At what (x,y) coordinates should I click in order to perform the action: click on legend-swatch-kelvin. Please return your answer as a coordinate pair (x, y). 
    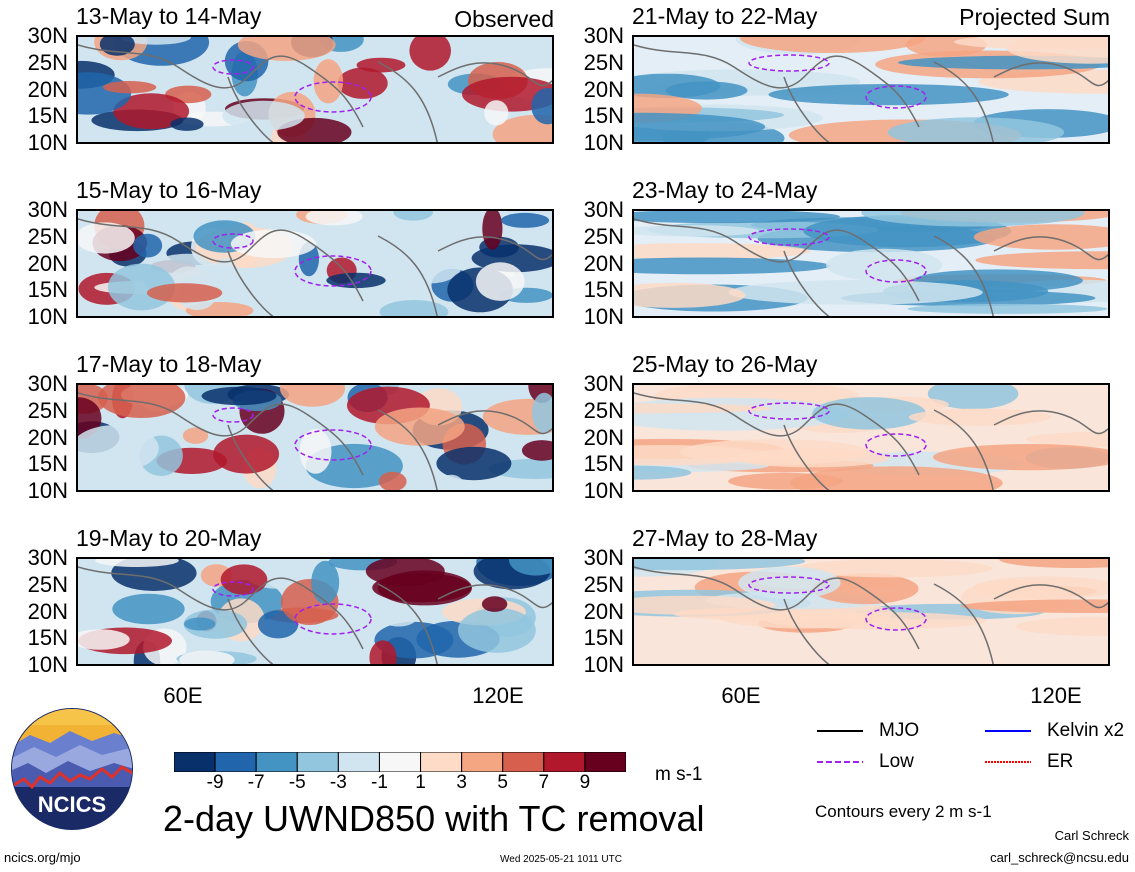
    Looking at the image, I should click on (1008, 731).